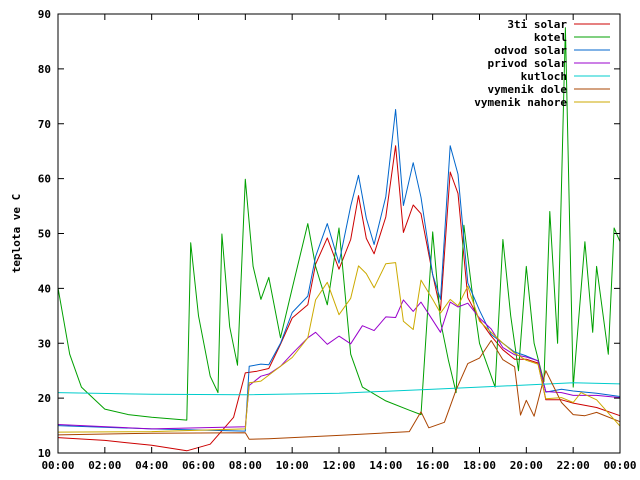 This screenshot has width=640, height=480. What do you see at coordinates (104, 465) in the screenshot?
I see `x-tick-label: 02:00` at bounding box center [104, 465].